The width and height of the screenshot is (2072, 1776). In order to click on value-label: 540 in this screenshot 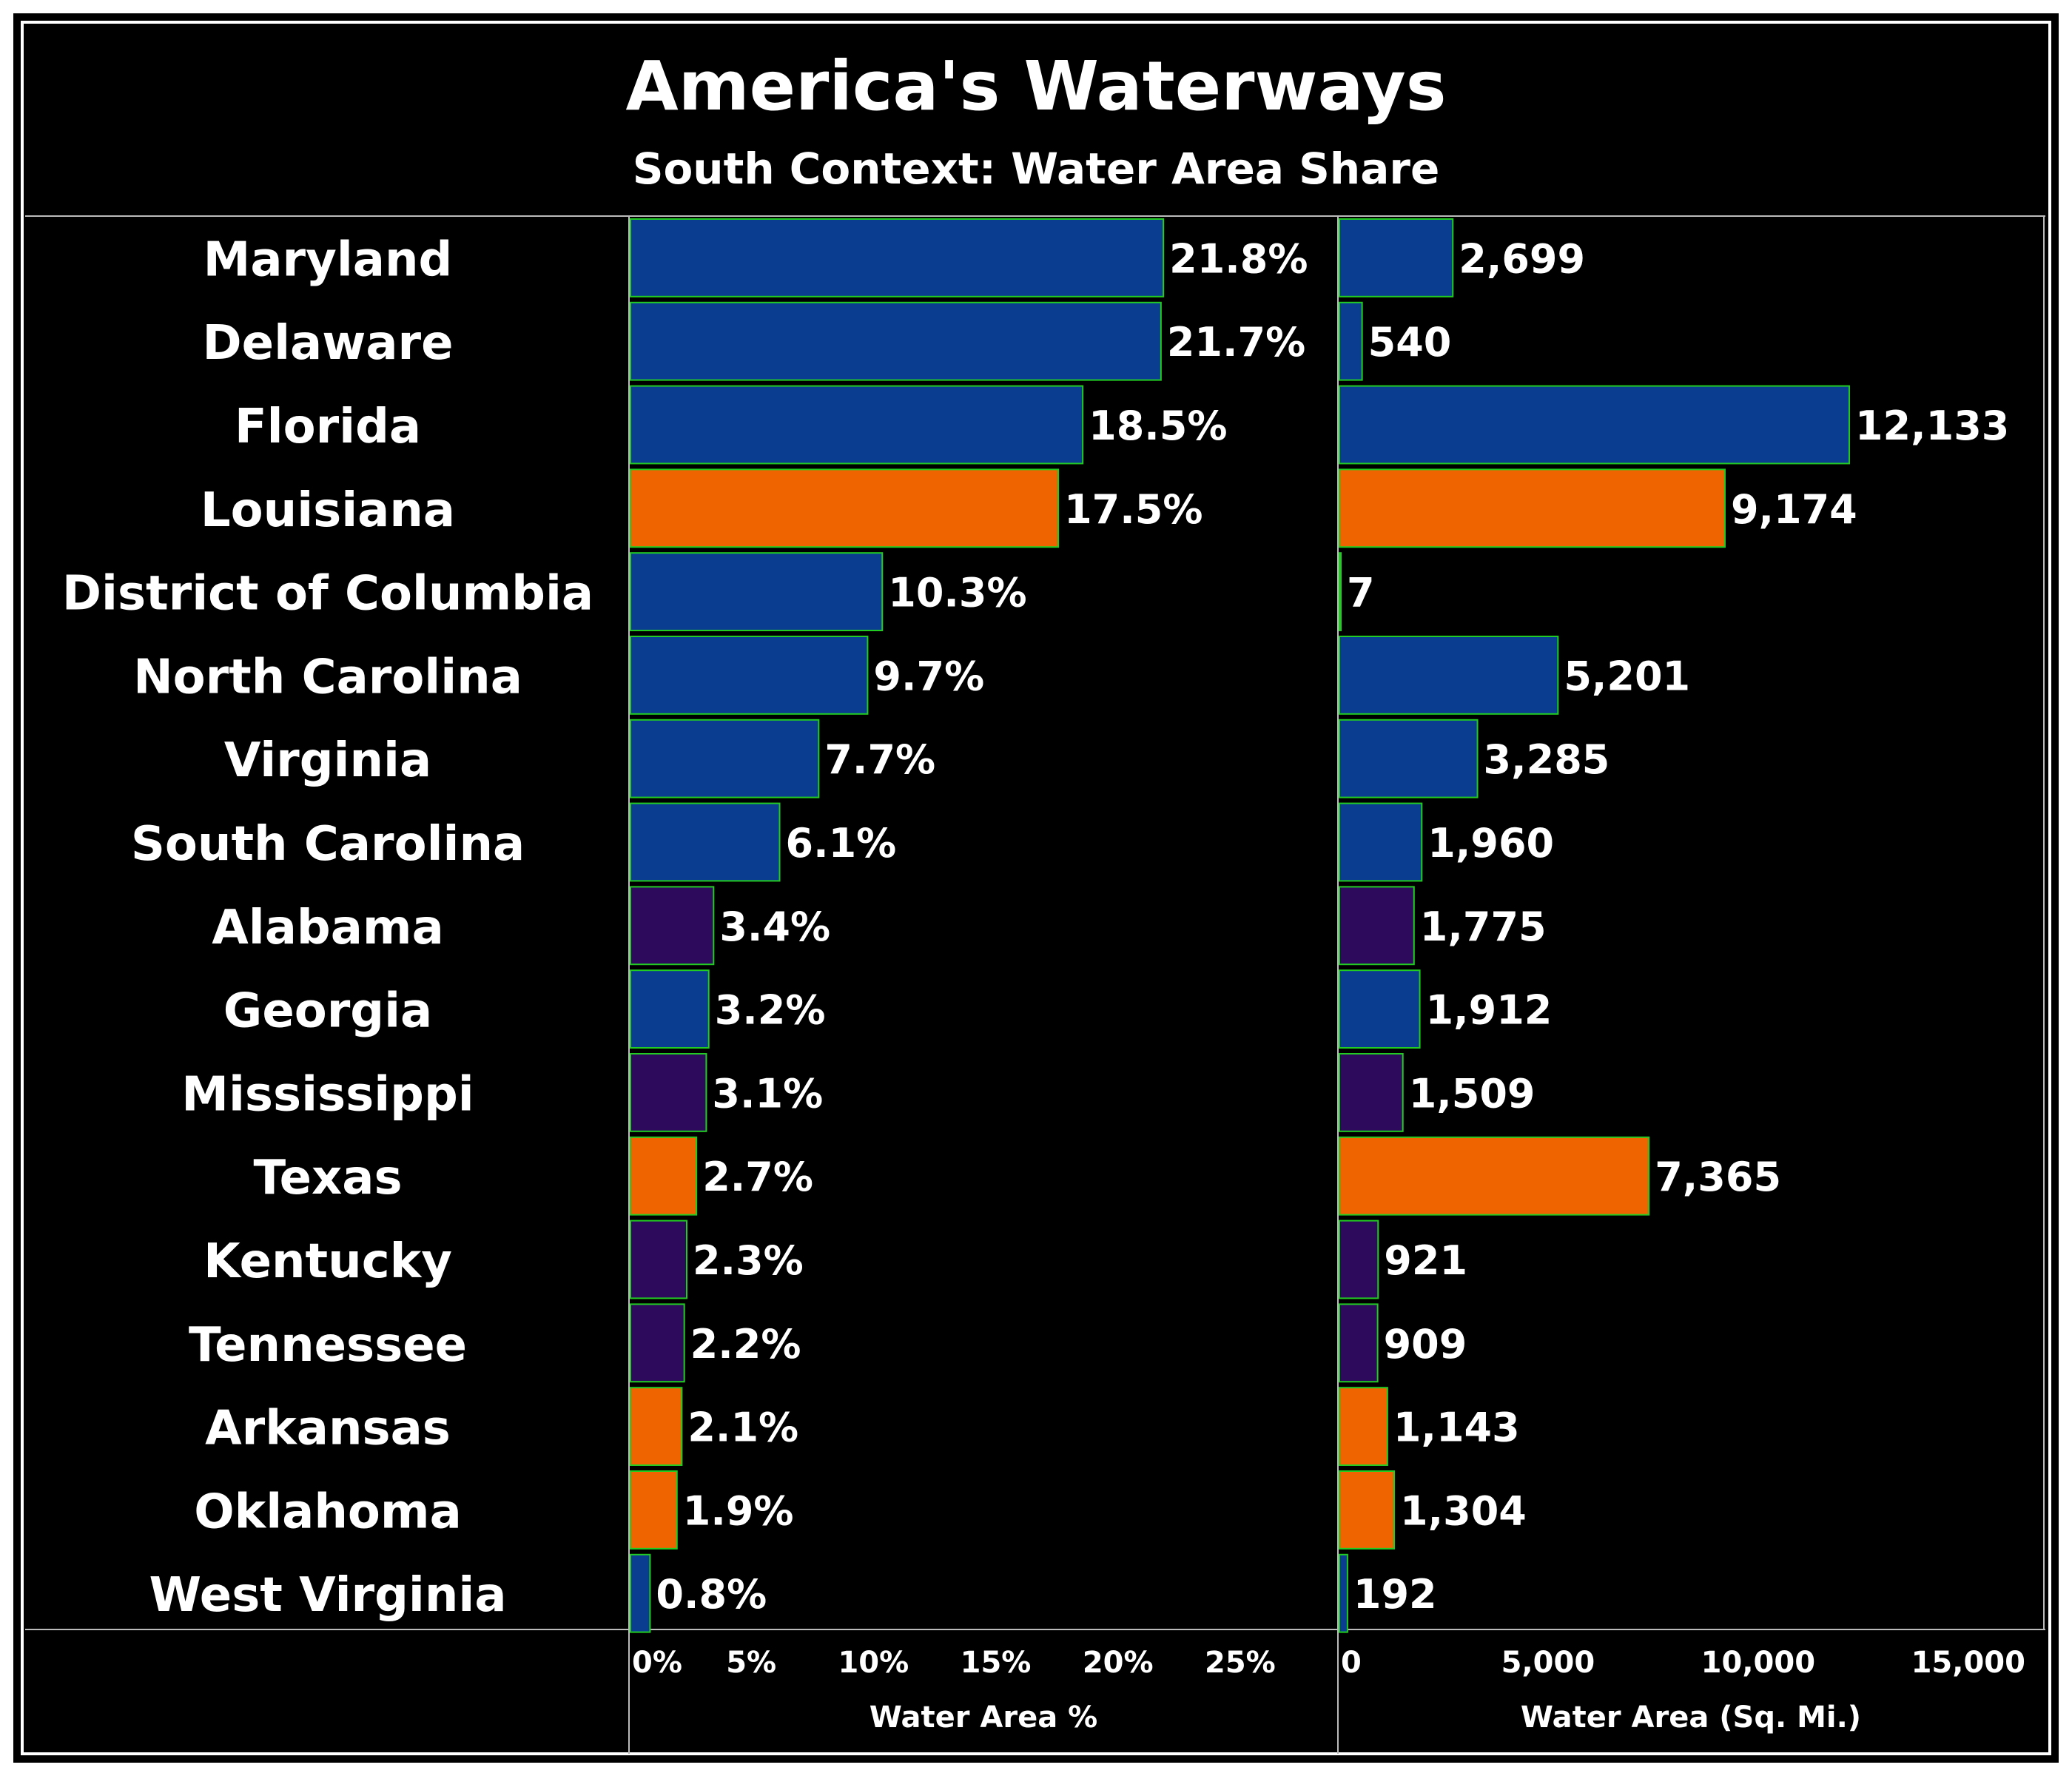, I will do `click(1410, 342)`.